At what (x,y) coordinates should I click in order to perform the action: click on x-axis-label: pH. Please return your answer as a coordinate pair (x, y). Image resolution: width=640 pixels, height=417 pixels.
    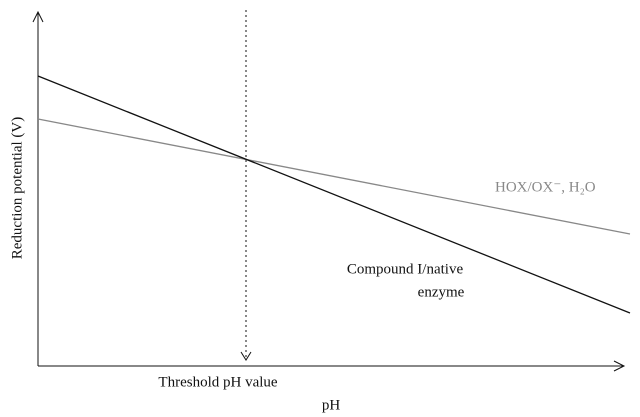
    Looking at the image, I should click on (331, 405).